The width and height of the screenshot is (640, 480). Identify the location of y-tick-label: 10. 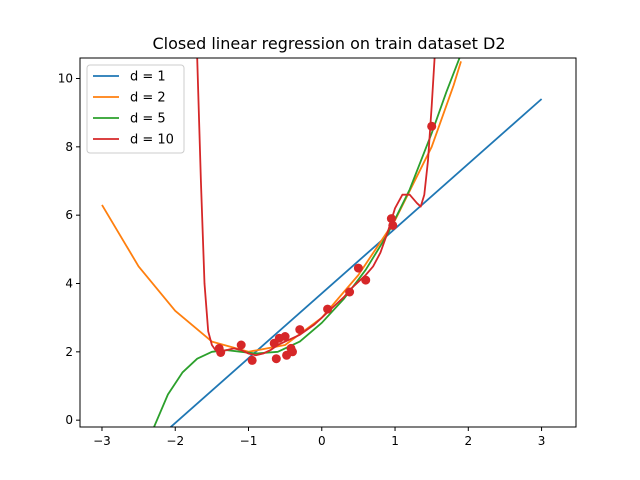
(65, 79).